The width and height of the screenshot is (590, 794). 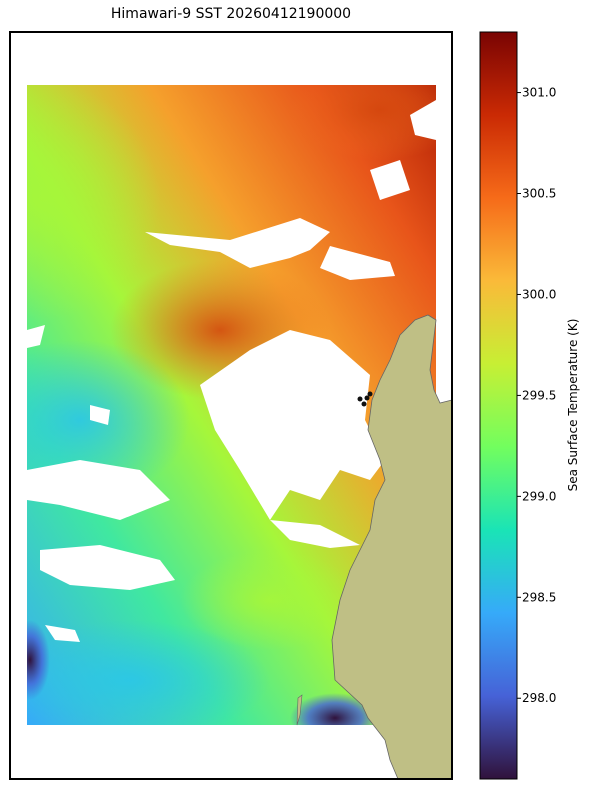 I want to click on colorbar-tick-label: 300.0, so click(x=539, y=294).